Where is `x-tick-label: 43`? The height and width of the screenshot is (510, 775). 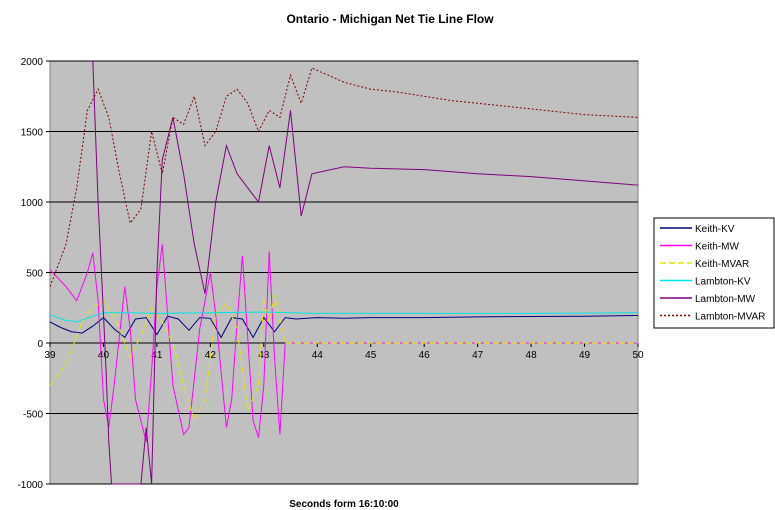
x-tick-label: 43 is located at coordinates (264, 355).